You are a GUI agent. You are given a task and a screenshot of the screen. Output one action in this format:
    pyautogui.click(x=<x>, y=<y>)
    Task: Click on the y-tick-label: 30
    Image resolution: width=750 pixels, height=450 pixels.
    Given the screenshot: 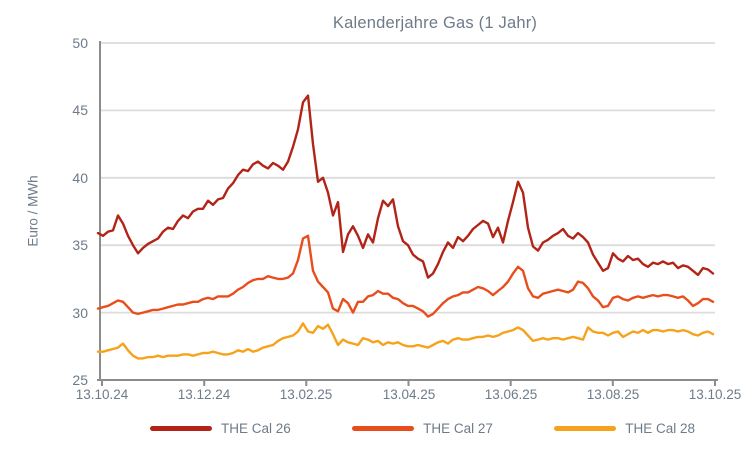 What is the action you would take?
    pyautogui.click(x=80, y=313)
    